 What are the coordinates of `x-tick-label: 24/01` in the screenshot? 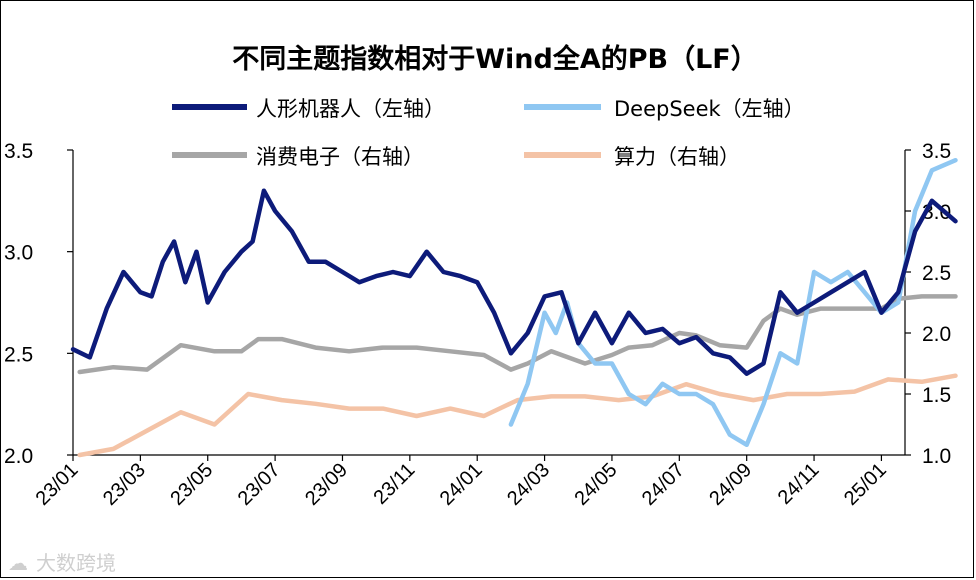 It's located at (461, 484).